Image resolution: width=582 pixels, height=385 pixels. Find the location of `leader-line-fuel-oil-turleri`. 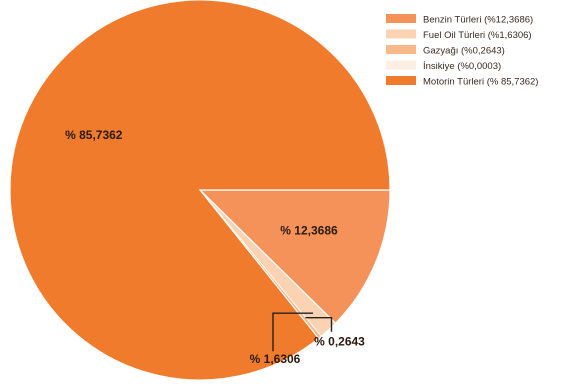

leader-line-fuel-oil-turleri is located at coordinates (292, 332).